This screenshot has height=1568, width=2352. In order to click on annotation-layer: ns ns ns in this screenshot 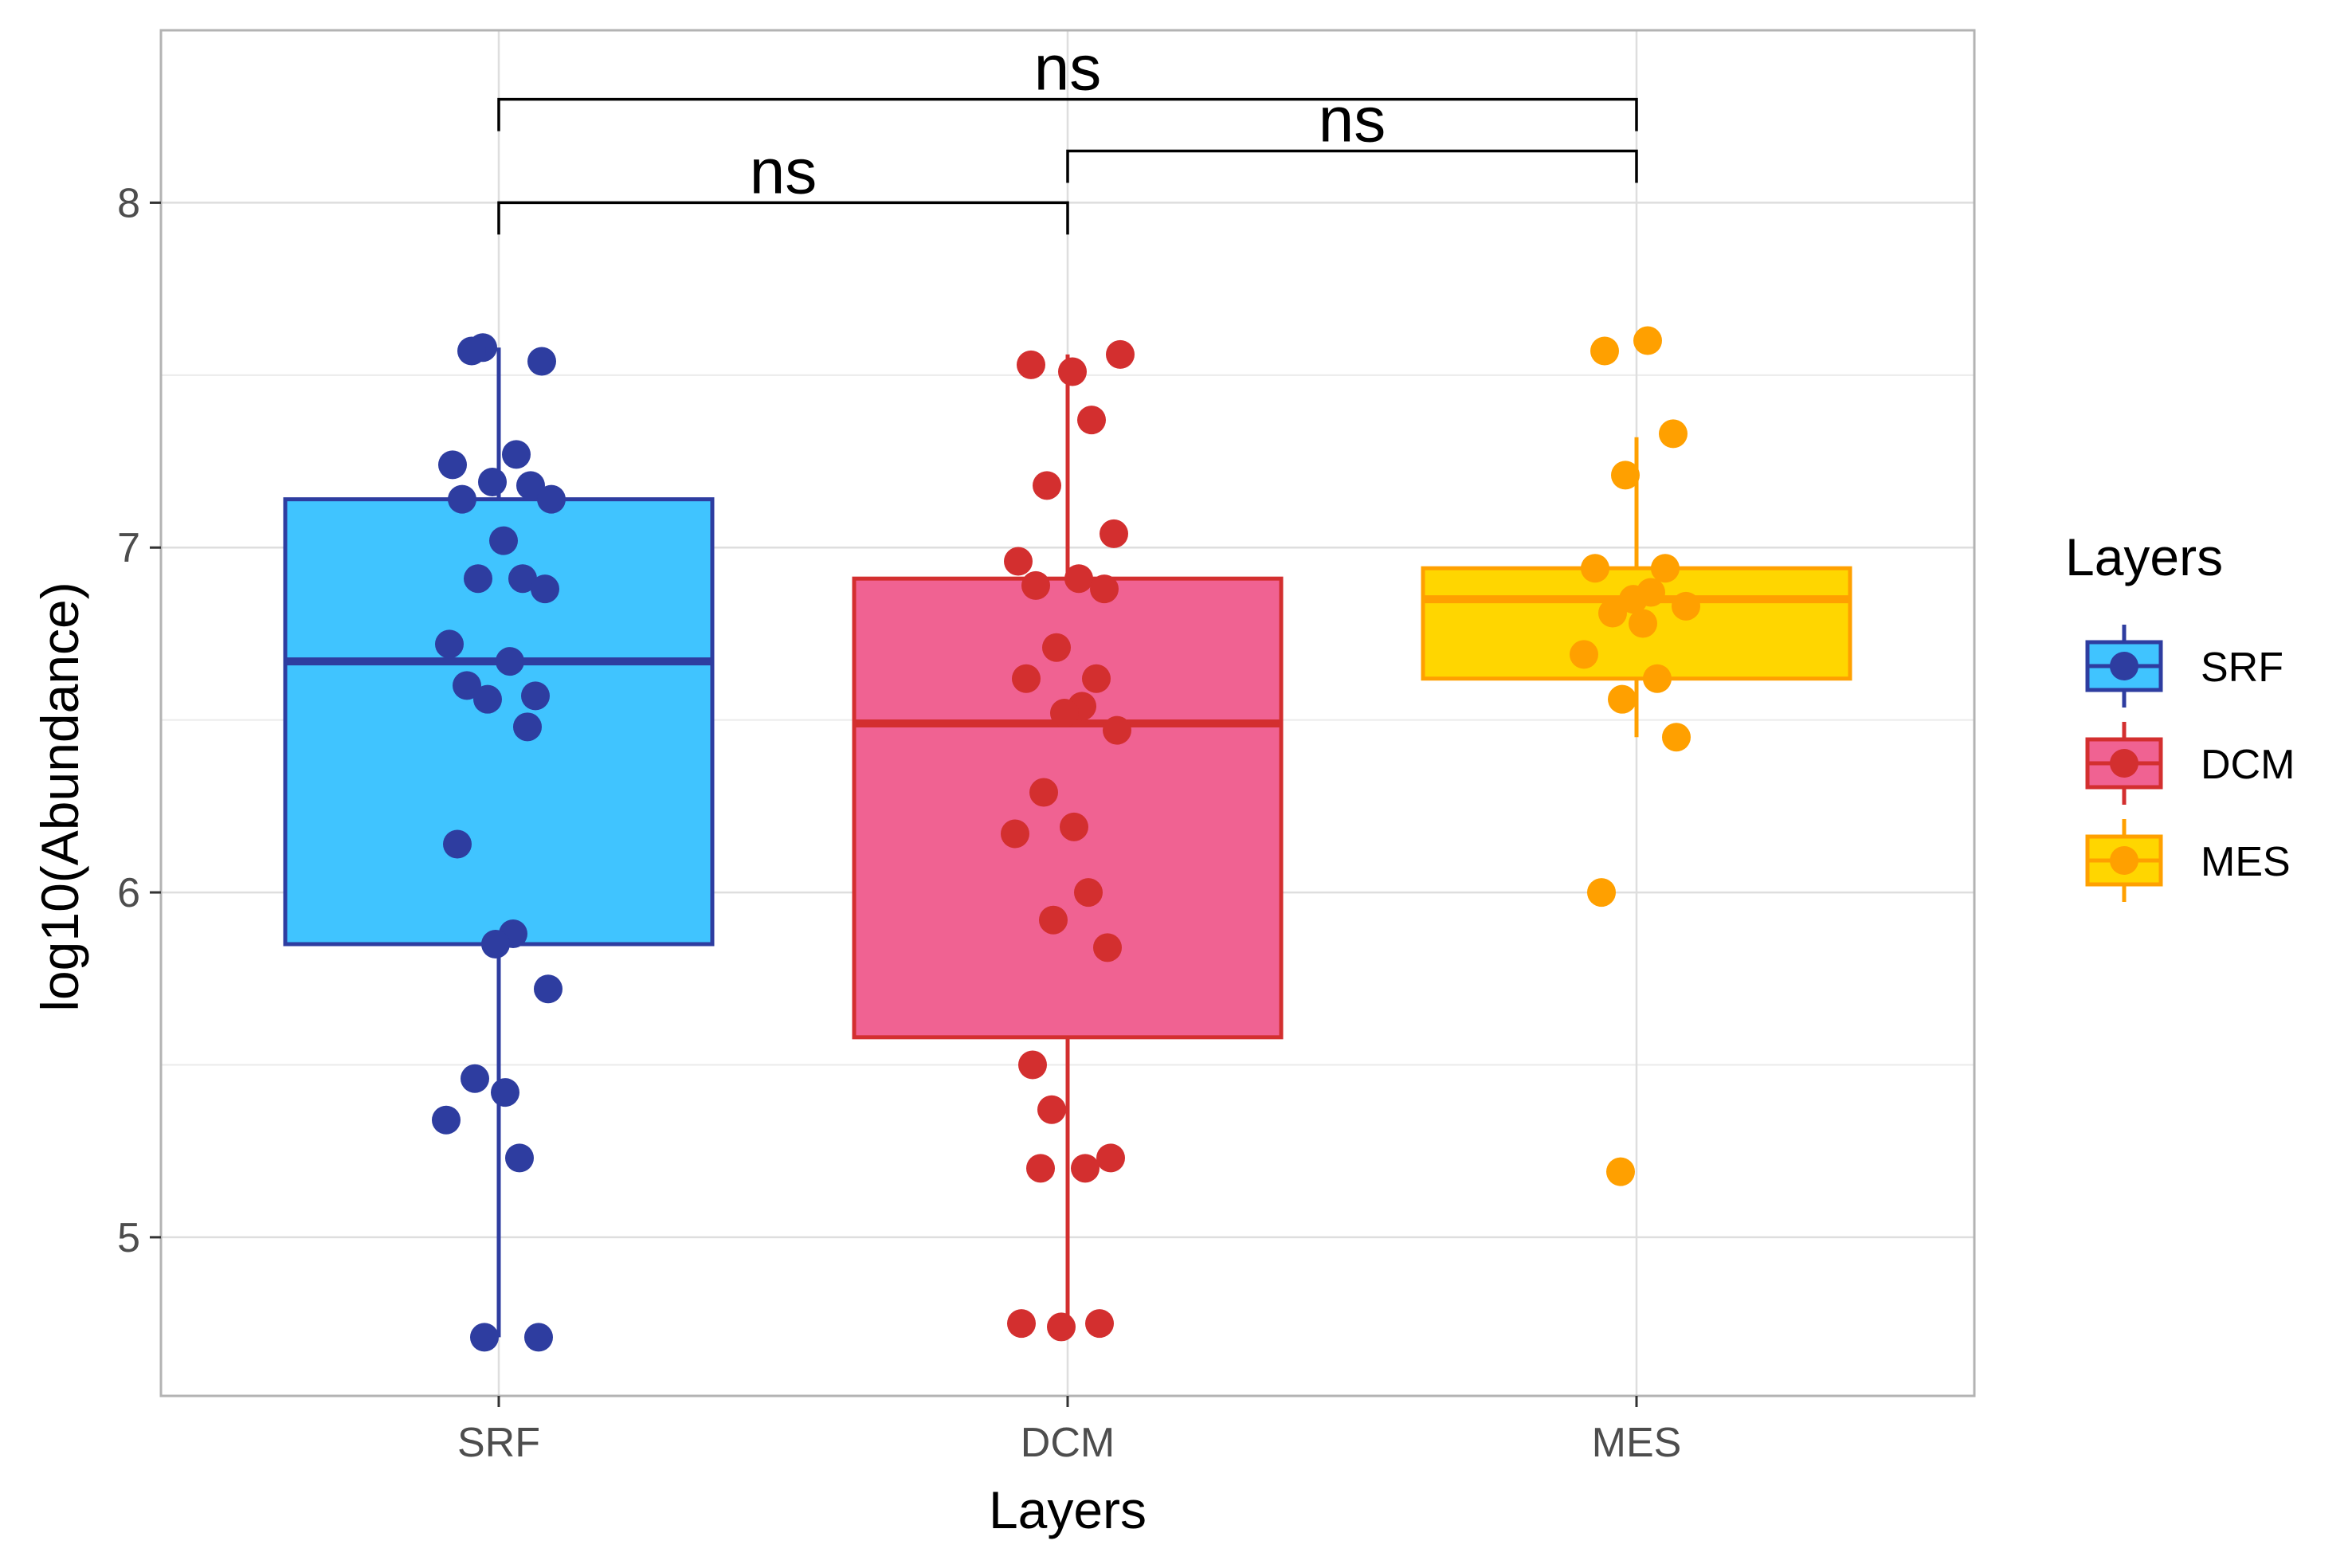, I will do `click(1067, 134)`.